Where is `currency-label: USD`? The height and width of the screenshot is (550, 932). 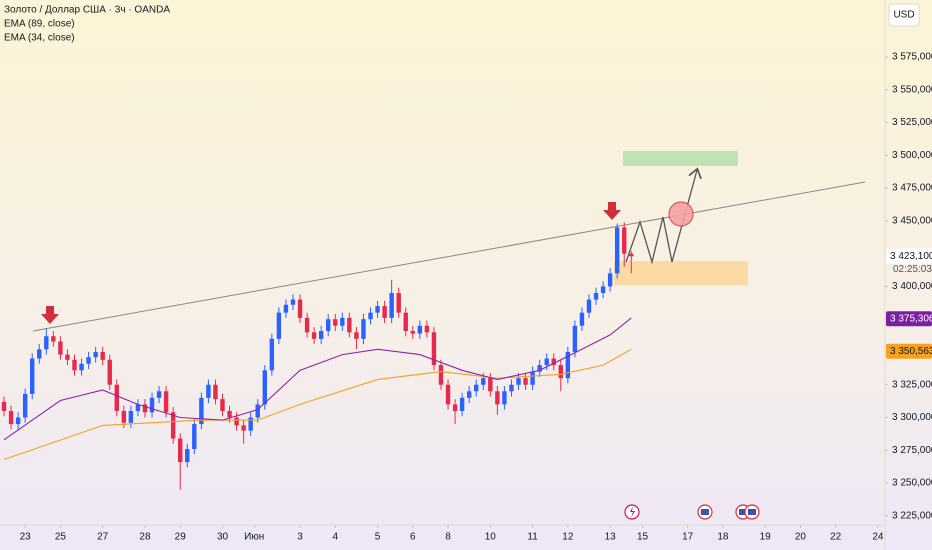 currency-label: USD is located at coordinates (903, 15).